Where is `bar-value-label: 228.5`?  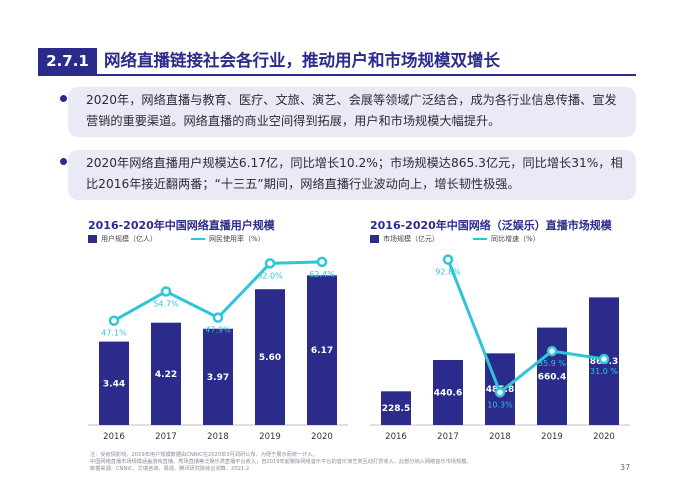
bar-value-label: 228.5 is located at coordinates (396, 409).